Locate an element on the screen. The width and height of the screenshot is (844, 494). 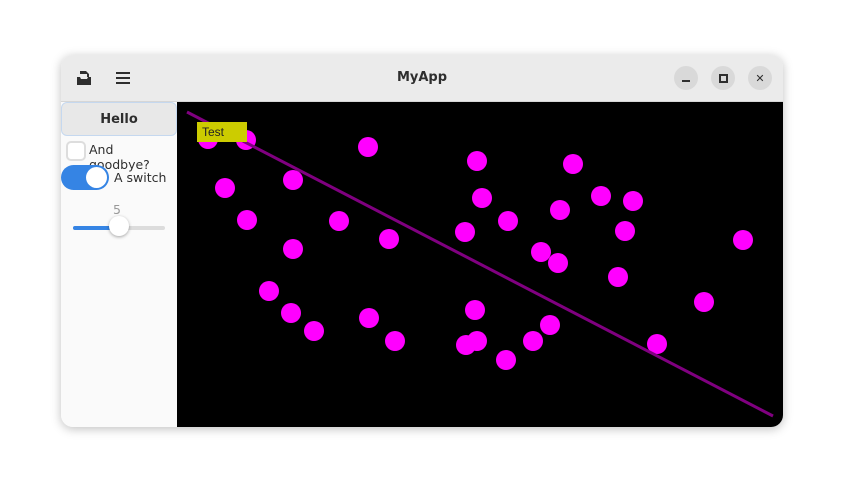
close-icon: ✕ is located at coordinates (760, 78).